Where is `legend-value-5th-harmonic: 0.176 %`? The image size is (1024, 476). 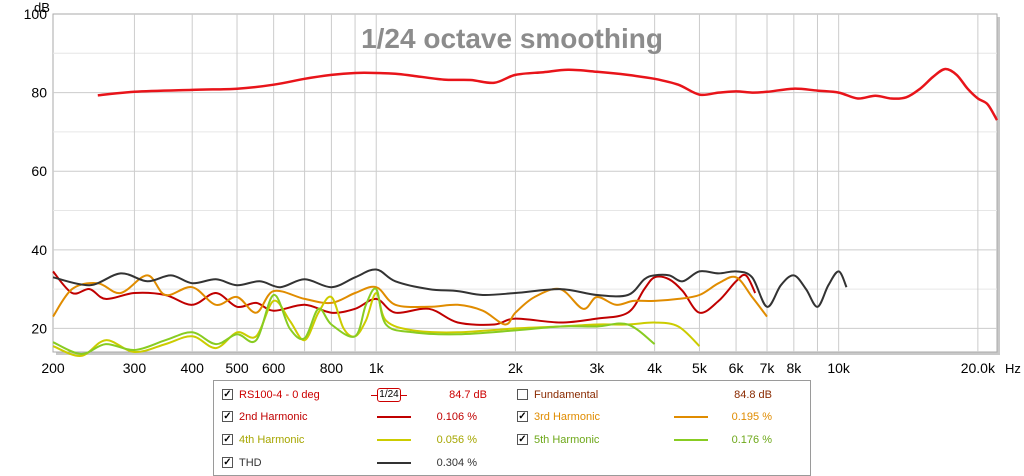
legend-value-5th-harmonic: 0.176 % is located at coordinates (751, 440).